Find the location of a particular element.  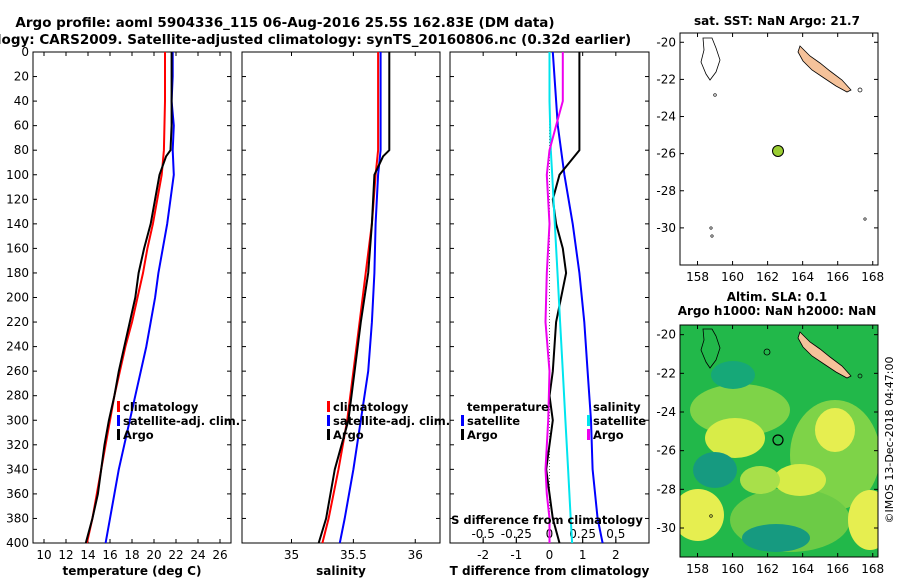

depth-tick-label: 300 is located at coordinates (17, 420).